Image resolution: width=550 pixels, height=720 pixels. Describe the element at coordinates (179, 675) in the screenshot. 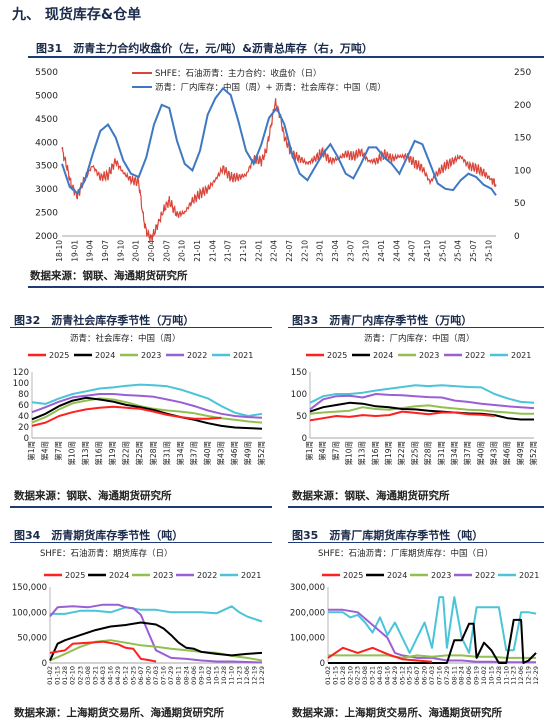

I see `fig34-x-tick: 08-11` at that location.